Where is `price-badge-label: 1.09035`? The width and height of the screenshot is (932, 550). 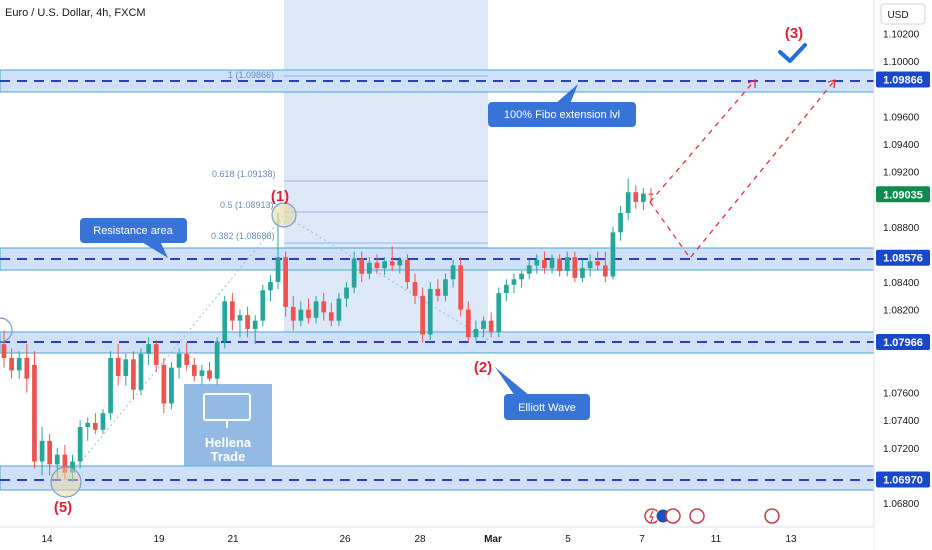 price-badge-label: 1.09035 is located at coordinates (903, 195).